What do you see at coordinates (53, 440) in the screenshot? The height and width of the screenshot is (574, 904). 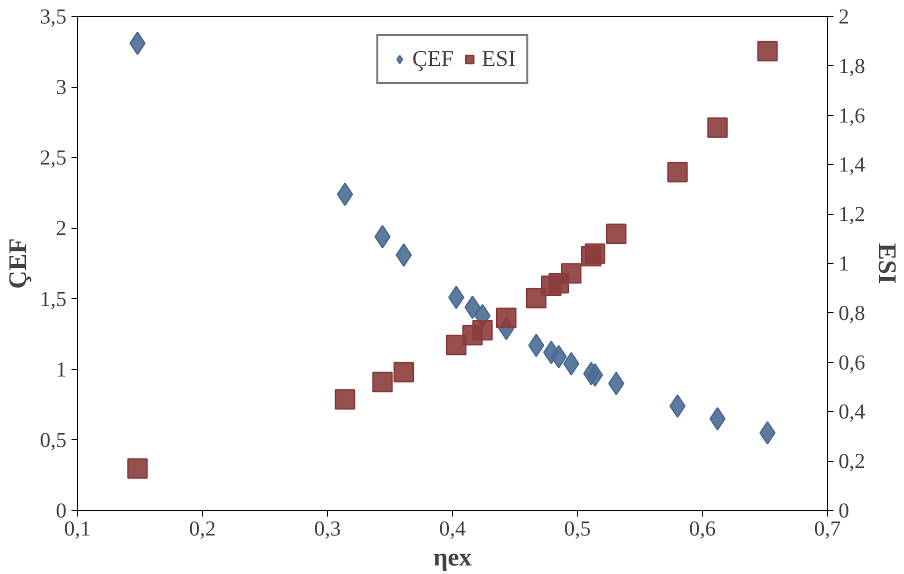 I see `y-tick-label: 0,5` at bounding box center [53, 440].